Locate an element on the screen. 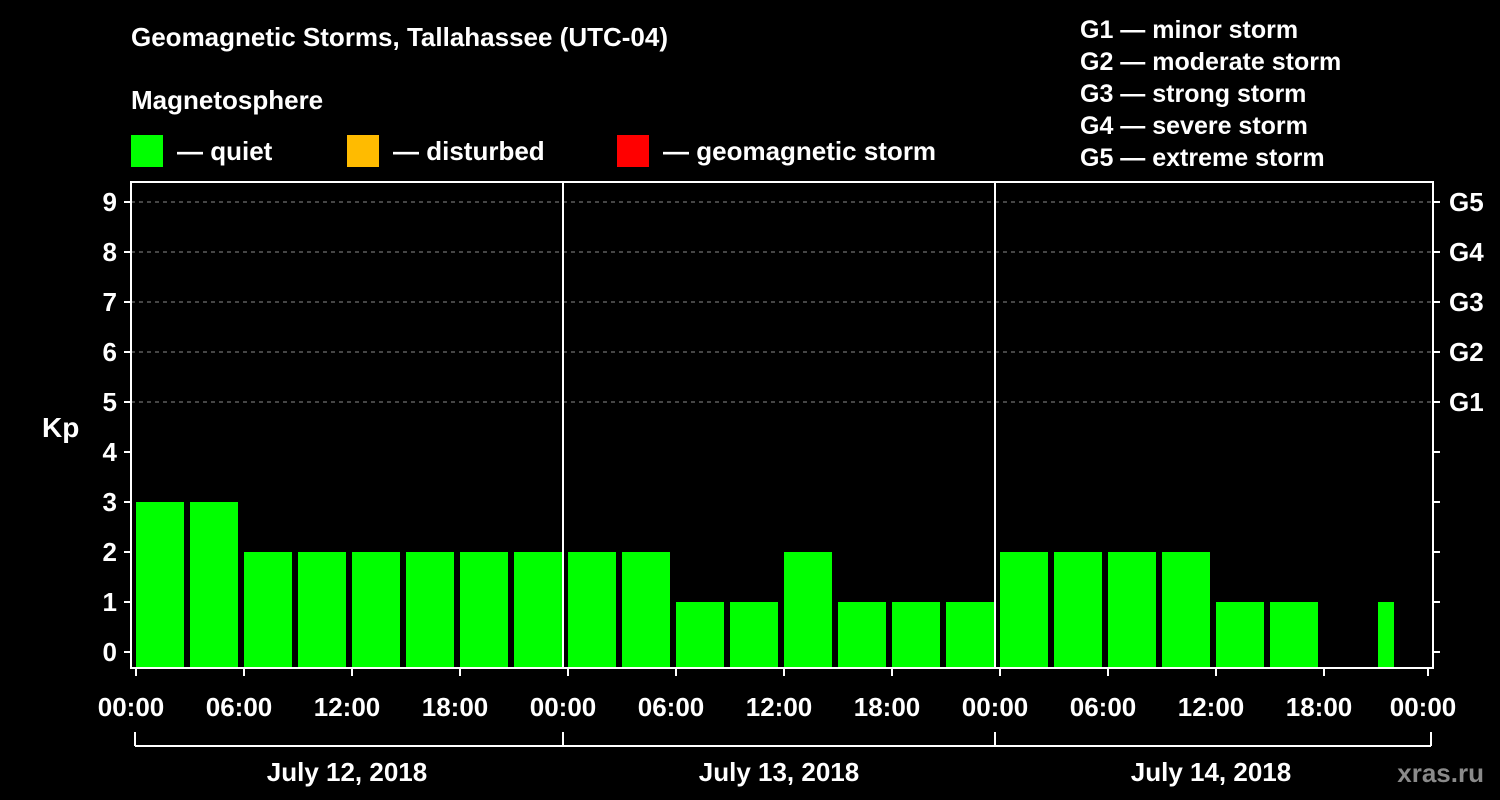 The image size is (1500, 800). y-tick-label-1: 1 is located at coordinates (110, 602).